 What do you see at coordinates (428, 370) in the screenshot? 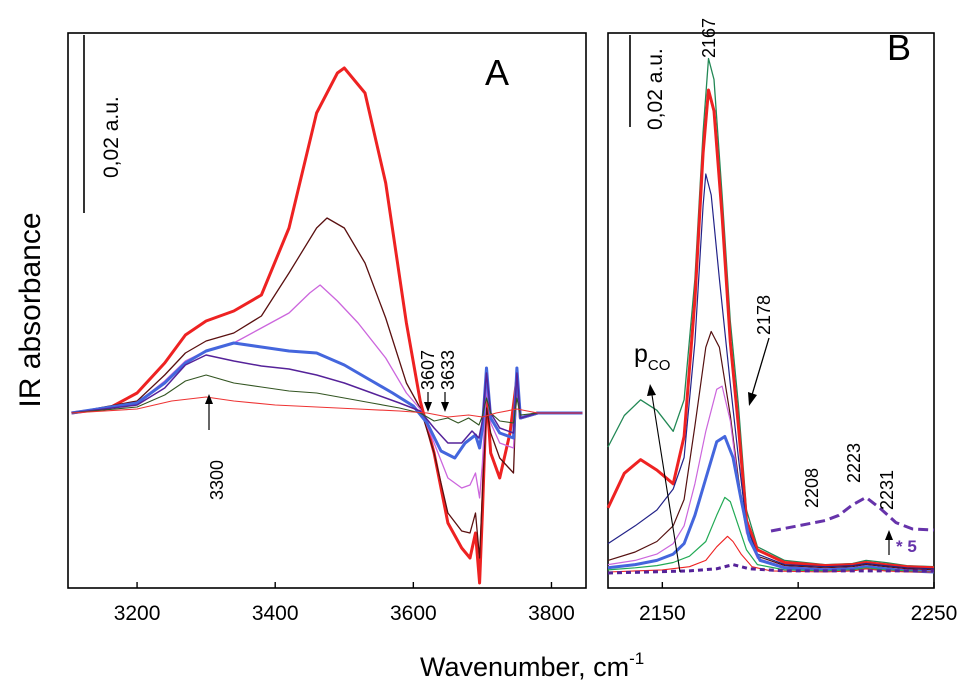
I see `label-3607: 3607` at bounding box center [428, 370].